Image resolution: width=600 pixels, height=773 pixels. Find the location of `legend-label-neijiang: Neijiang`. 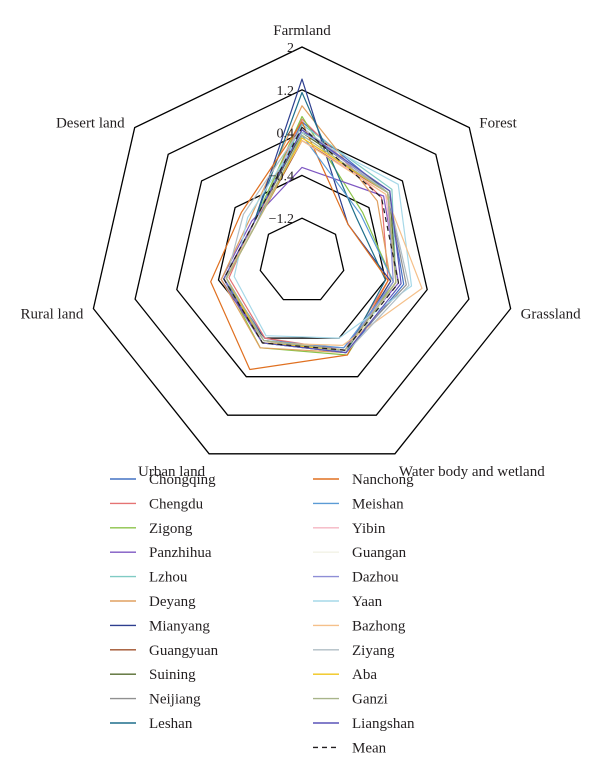

legend-label-neijiang: Neijiang is located at coordinates (175, 700).